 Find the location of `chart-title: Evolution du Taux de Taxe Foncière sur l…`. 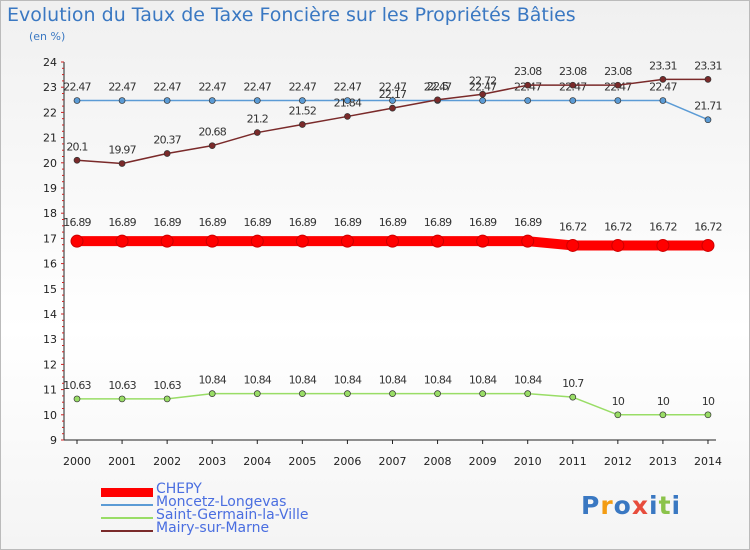

chart-title: Evolution du Taux de Taxe Foncière sur l… is located at coordinates (291, 15).